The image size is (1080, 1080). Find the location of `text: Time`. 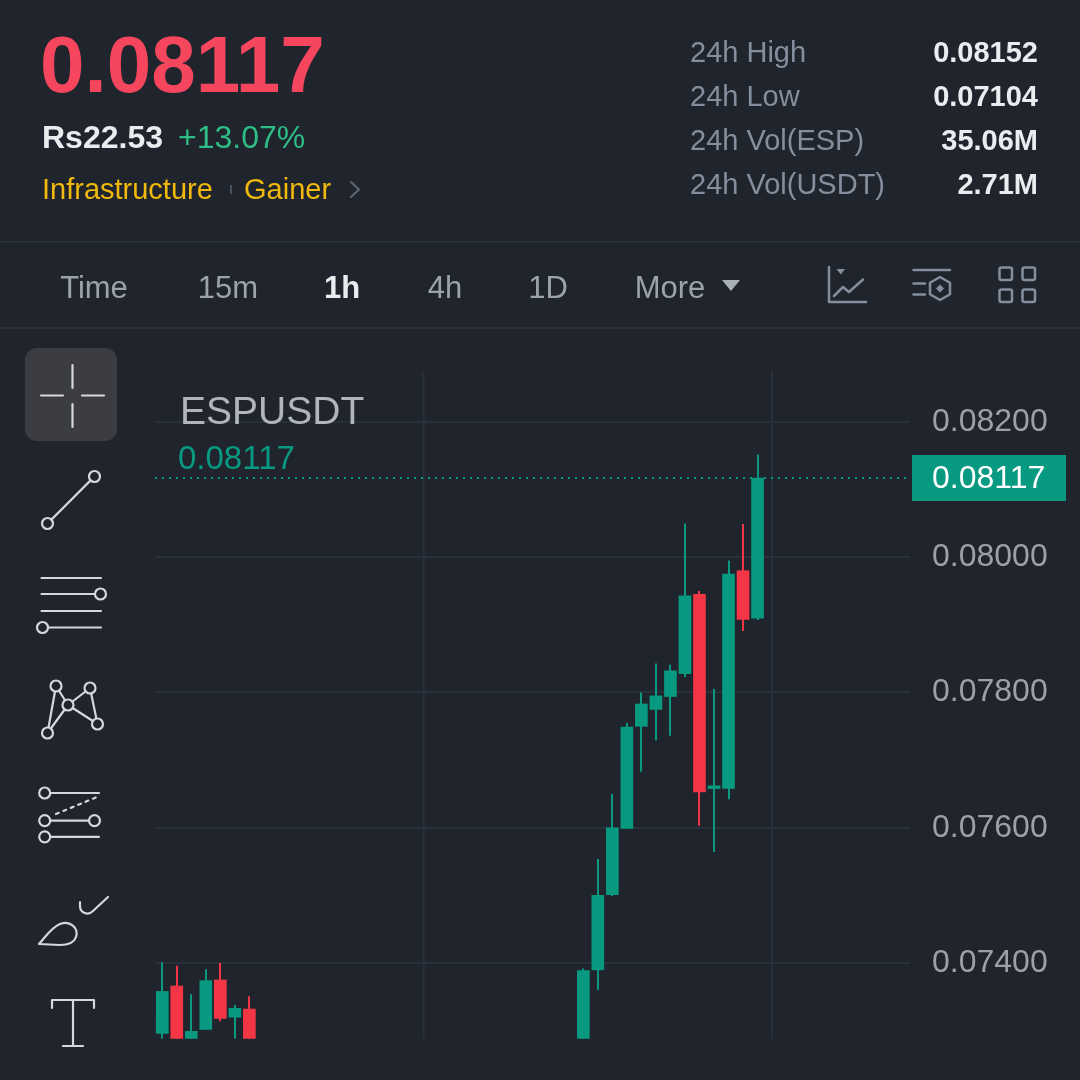

text: Time is located at coordinates (94, 287).